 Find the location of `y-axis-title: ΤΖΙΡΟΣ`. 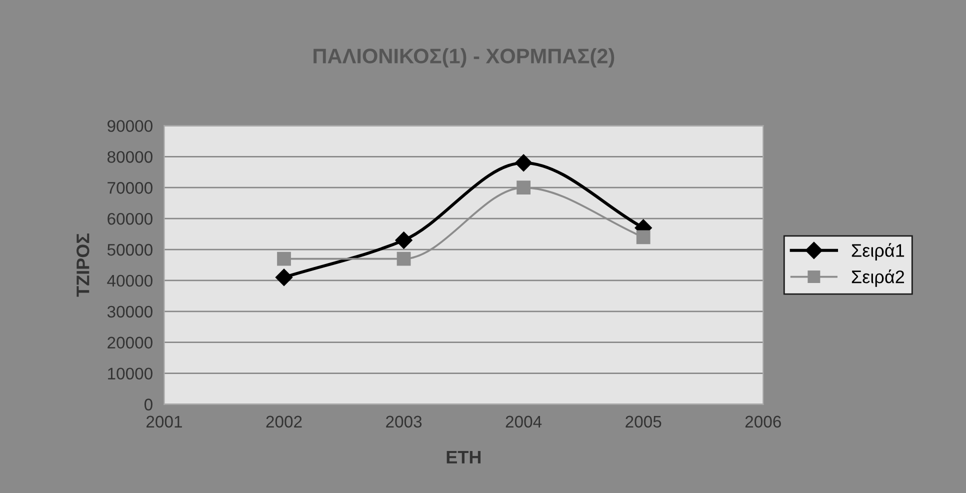

y-axis-title: ΤΖΙΡΟΣ is located at coordinates (83, 265).